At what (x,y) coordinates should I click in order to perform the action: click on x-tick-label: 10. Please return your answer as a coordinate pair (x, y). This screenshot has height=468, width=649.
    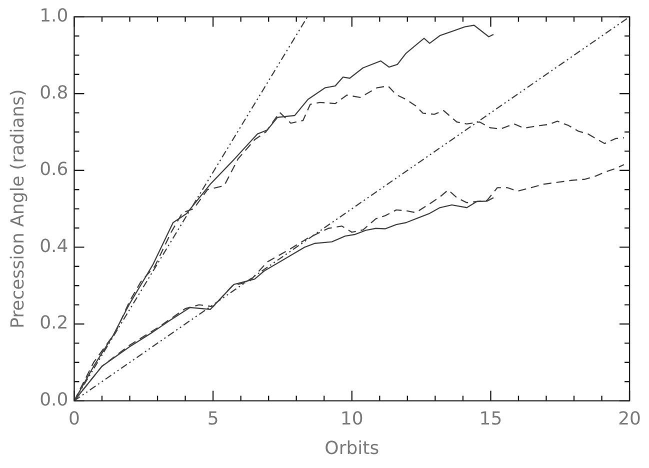
    Looking at the image, I should click on (352, 419).